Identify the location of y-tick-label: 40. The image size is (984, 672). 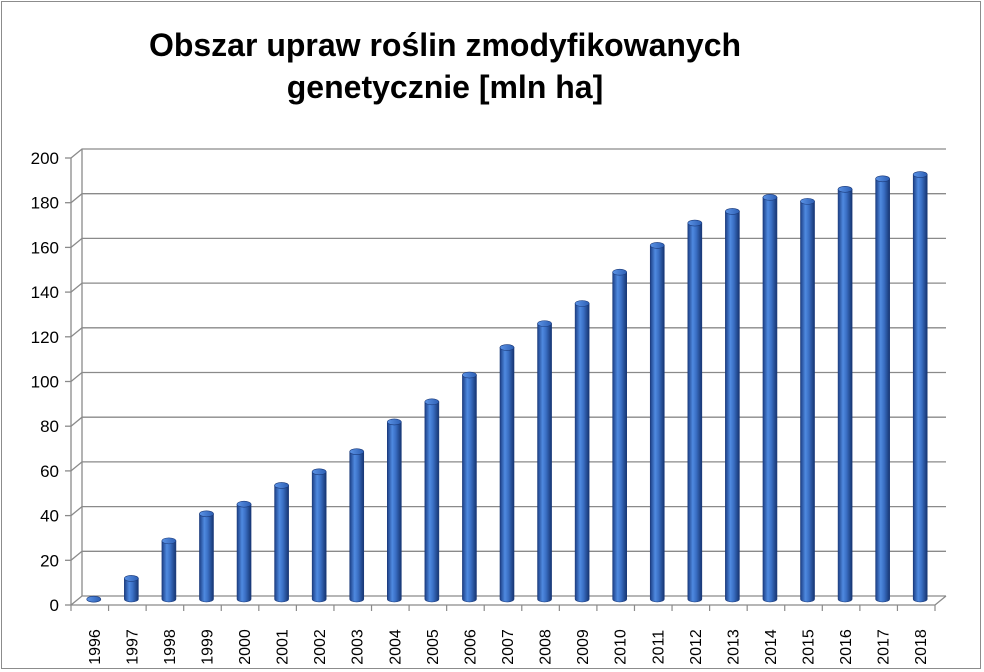
(49, 516).